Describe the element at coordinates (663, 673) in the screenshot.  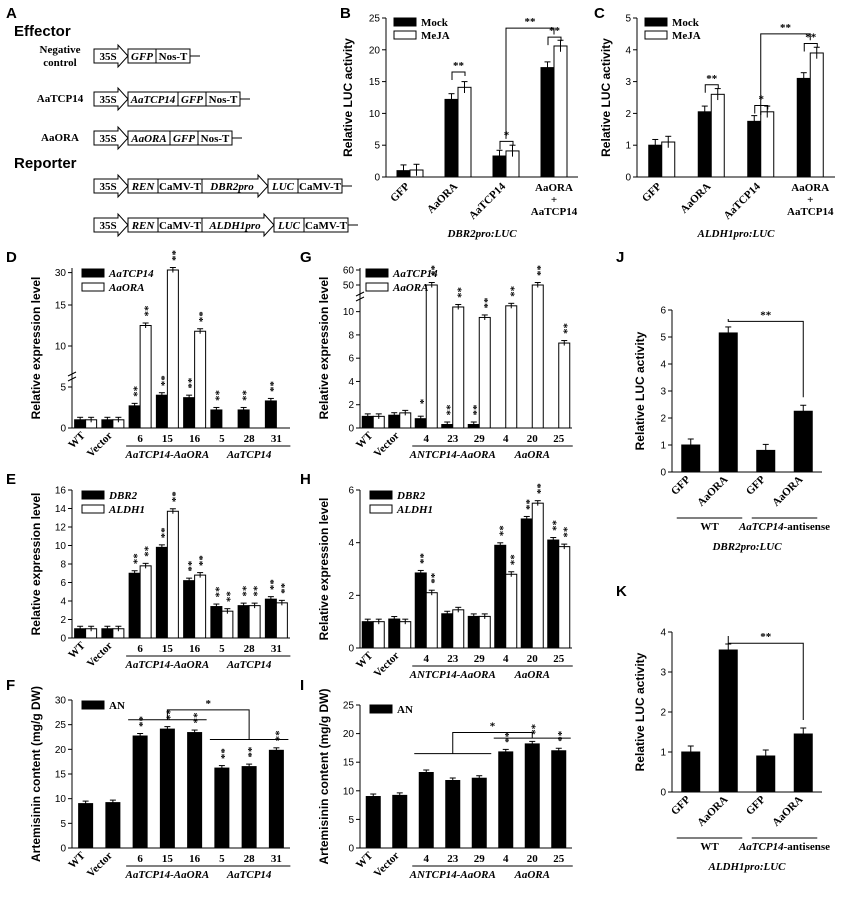
I see `y-tick-label: 3` at that location.